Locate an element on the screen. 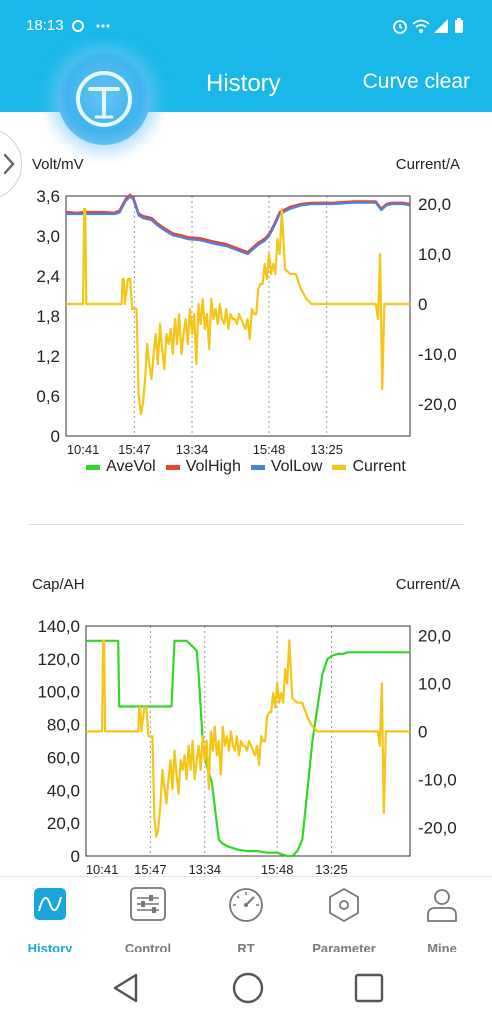 This screenshot has width=492, height=1024. series-line-vollow is located at coordinates (238, 225).